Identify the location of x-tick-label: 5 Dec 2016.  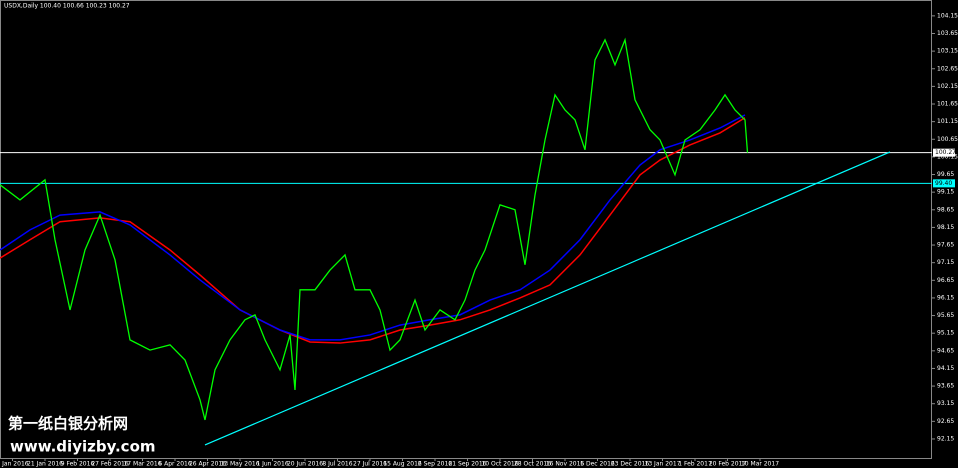
(597, 464).